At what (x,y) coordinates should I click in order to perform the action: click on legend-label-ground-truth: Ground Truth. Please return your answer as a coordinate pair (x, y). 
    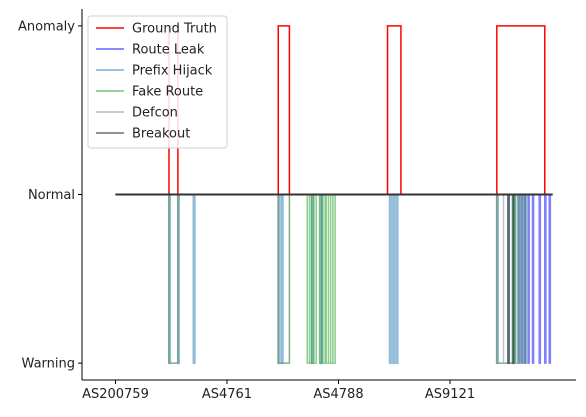
    Looking at the image, I should click on (174, 29).